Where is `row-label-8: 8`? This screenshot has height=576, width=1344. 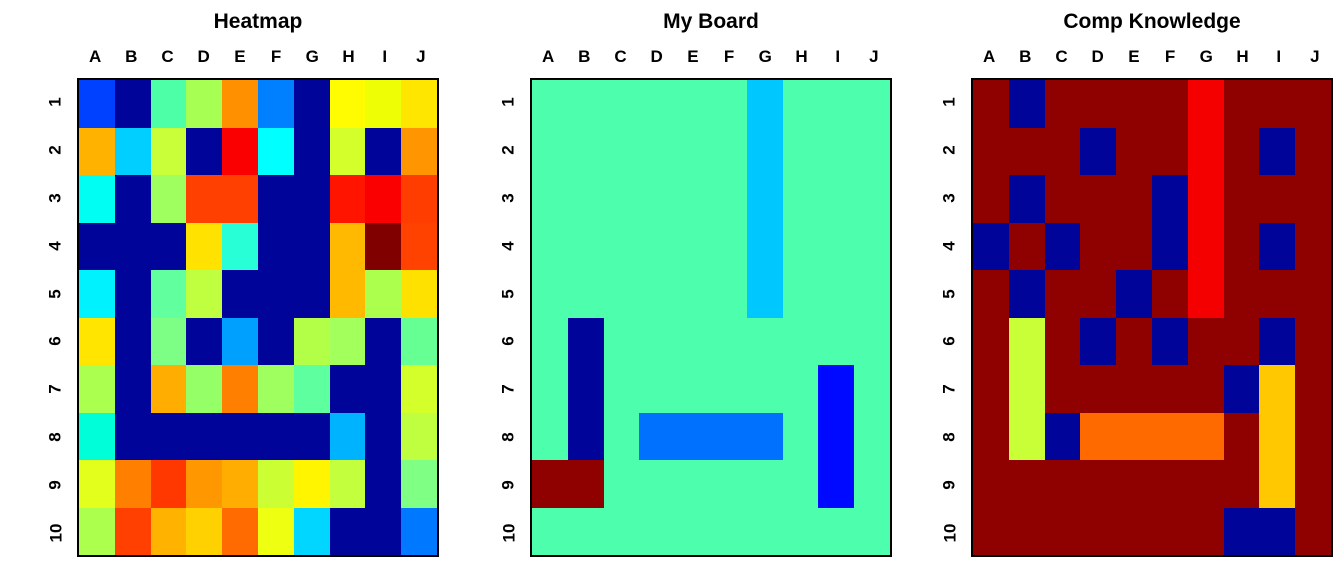 row-label-8: 8 is located at coordinates (508, 437).